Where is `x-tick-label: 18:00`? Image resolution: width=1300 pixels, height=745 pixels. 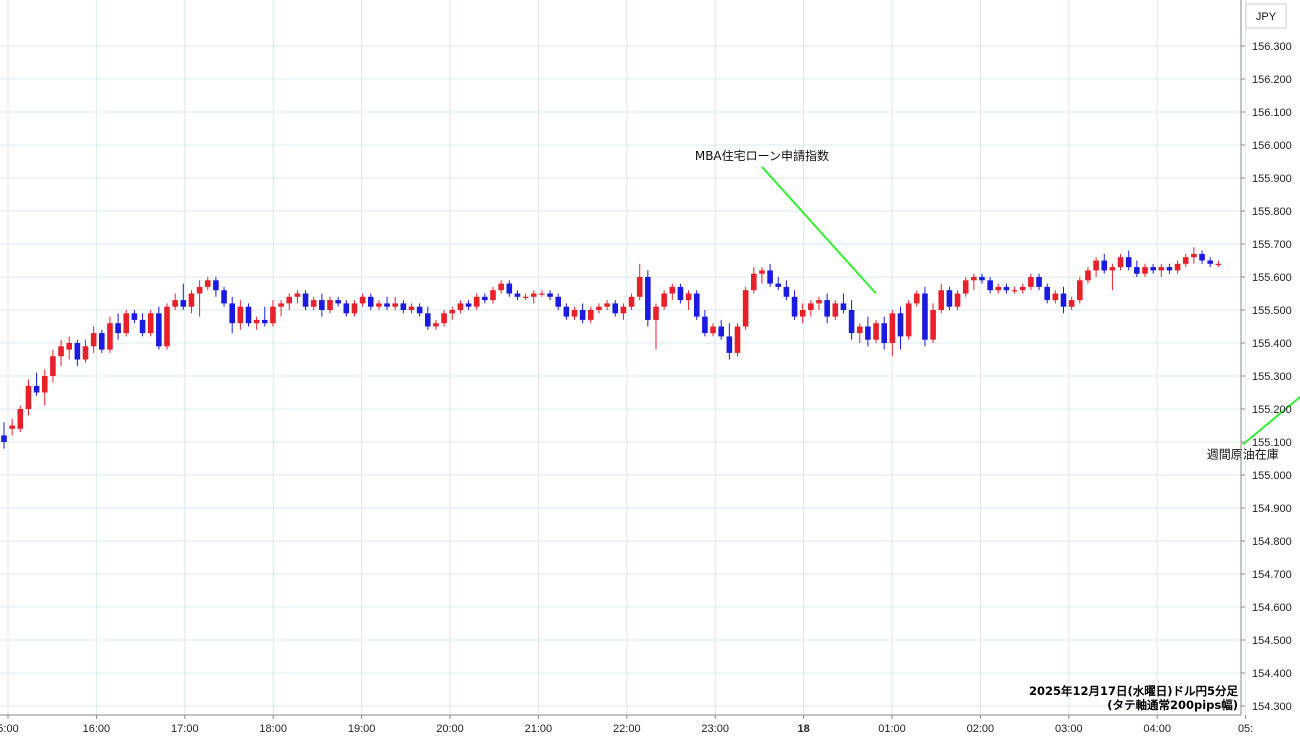 x-tick-label: 18:00 is located at coordinates (273, 729).